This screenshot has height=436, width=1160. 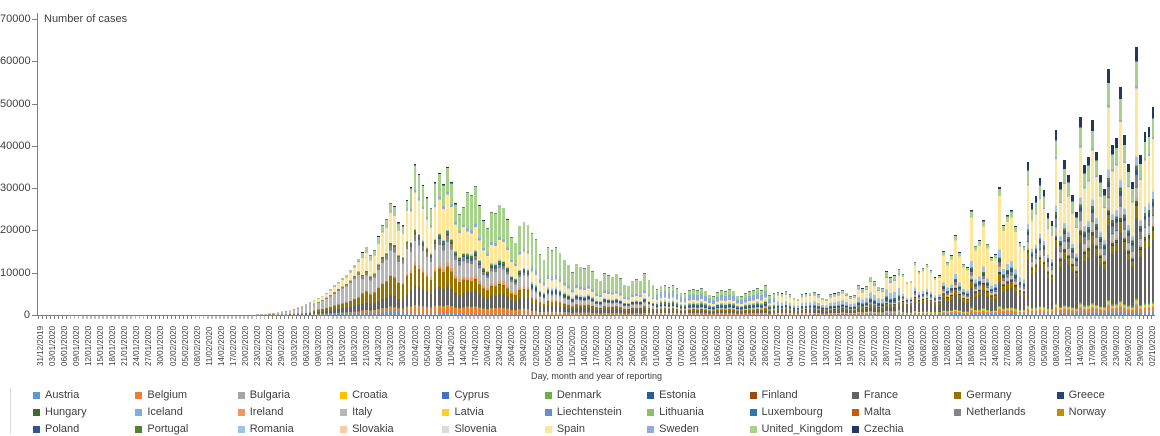 What do you see at coordinates (34, 273) in the screenshot?
I see `y-tick-mark` at bounding box center [34, 273].